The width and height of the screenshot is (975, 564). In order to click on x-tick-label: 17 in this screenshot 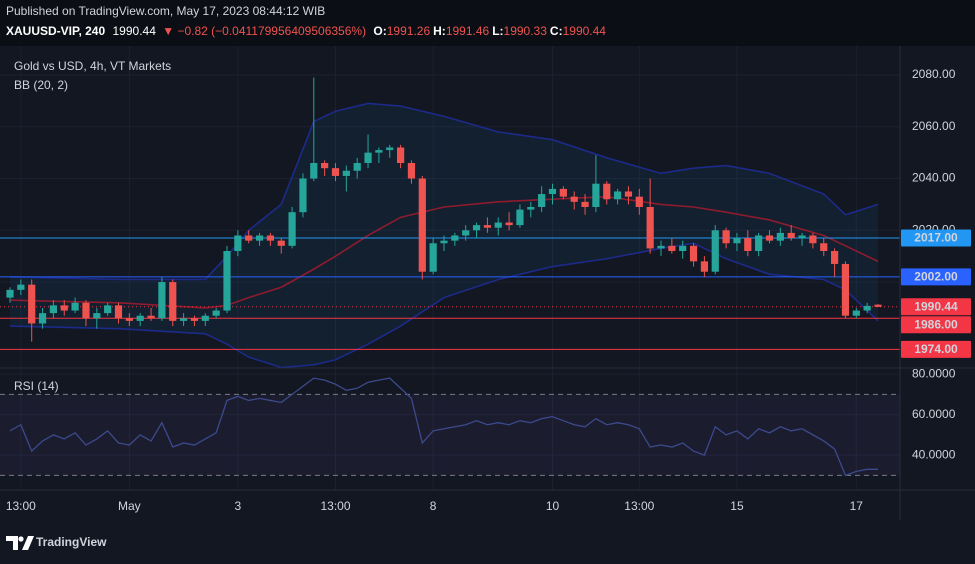, I will do `click(857, 506)`.